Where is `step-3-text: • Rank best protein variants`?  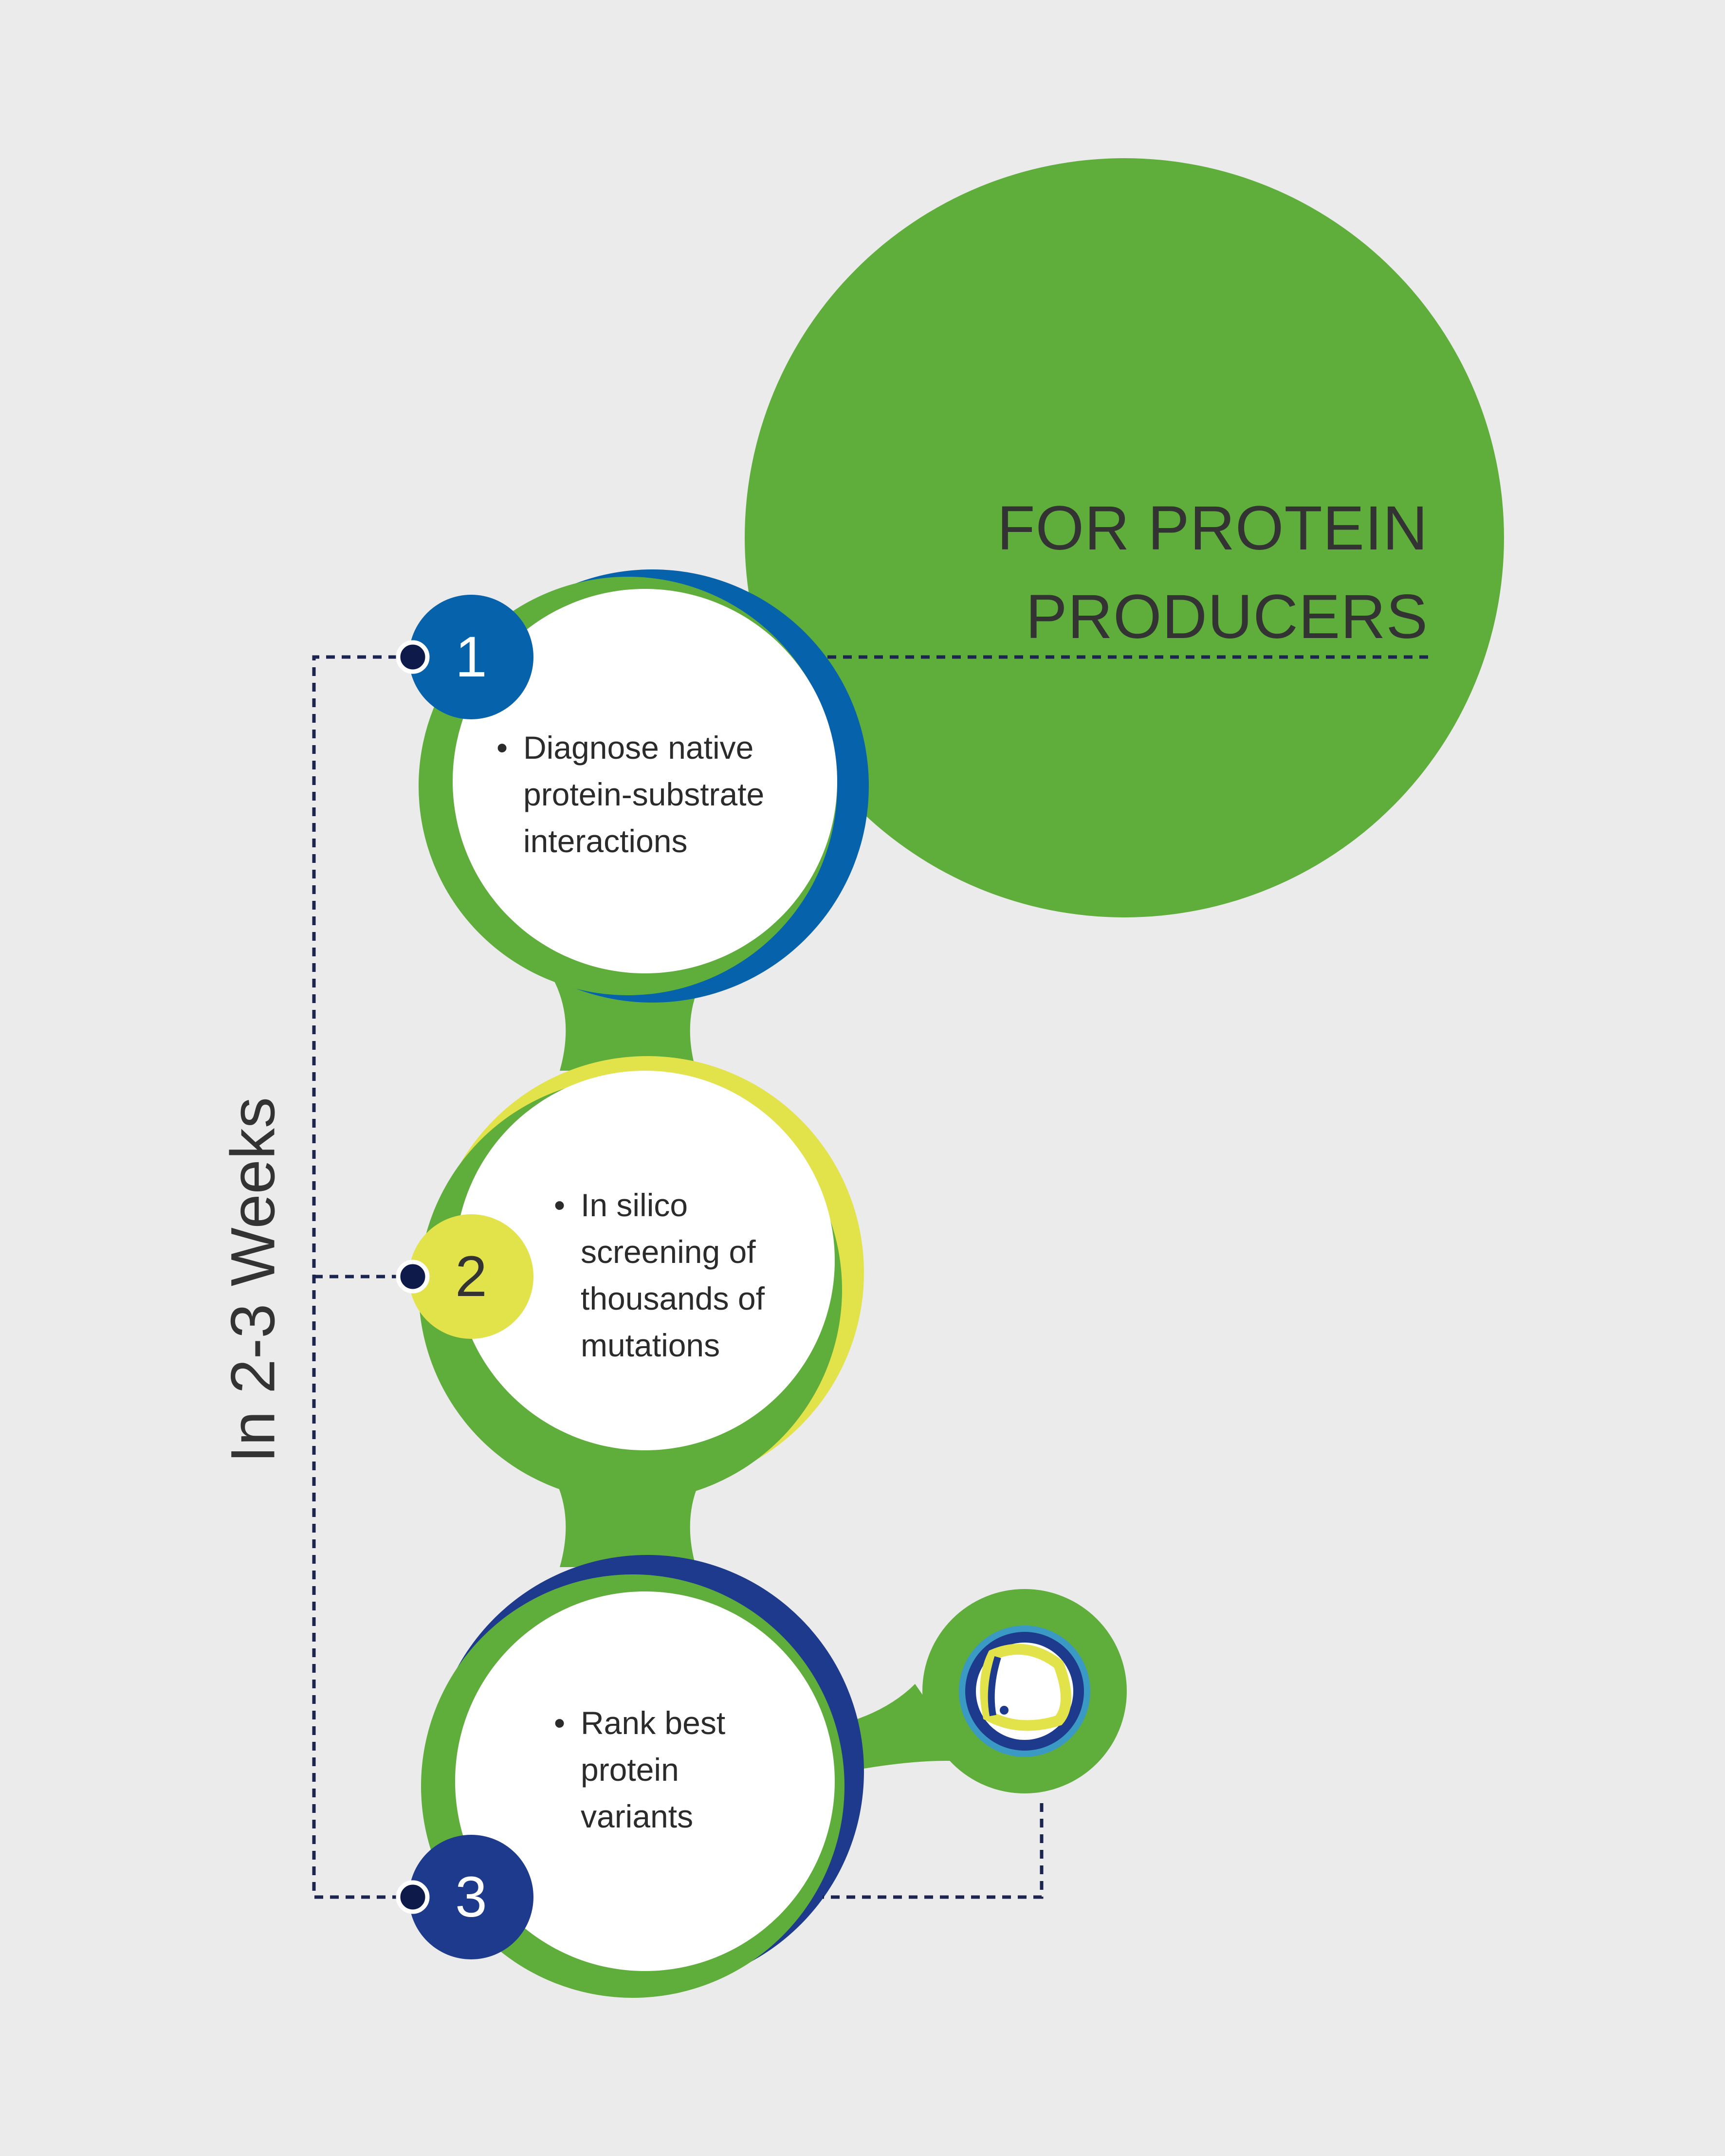
step-3-text: • Rank best protein variants is located at coordinates (737, 1769).